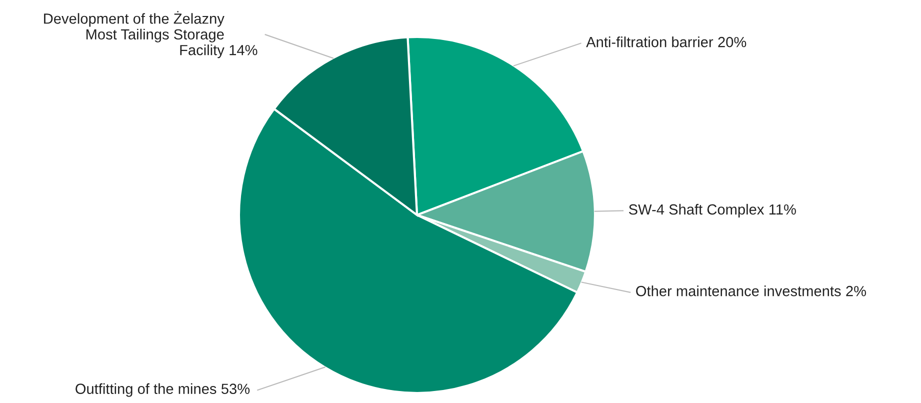  What do you see at coordinates (732, 42) in the screenshot?
I see `data-label: 20%` at bounding box center [732, 42].